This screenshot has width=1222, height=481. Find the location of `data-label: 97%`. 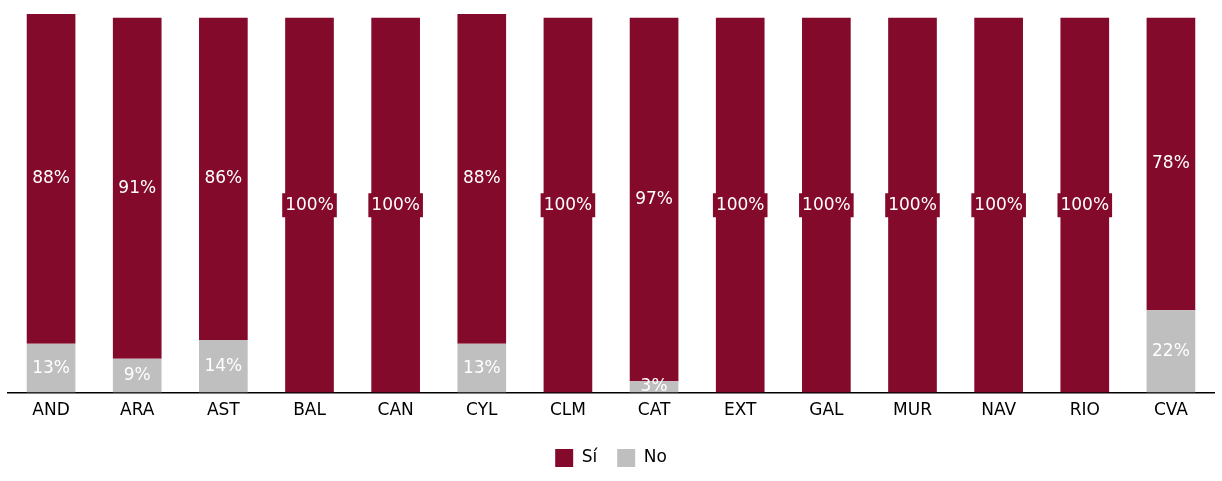

data-label: 97% is located at coordinates (654, 197).